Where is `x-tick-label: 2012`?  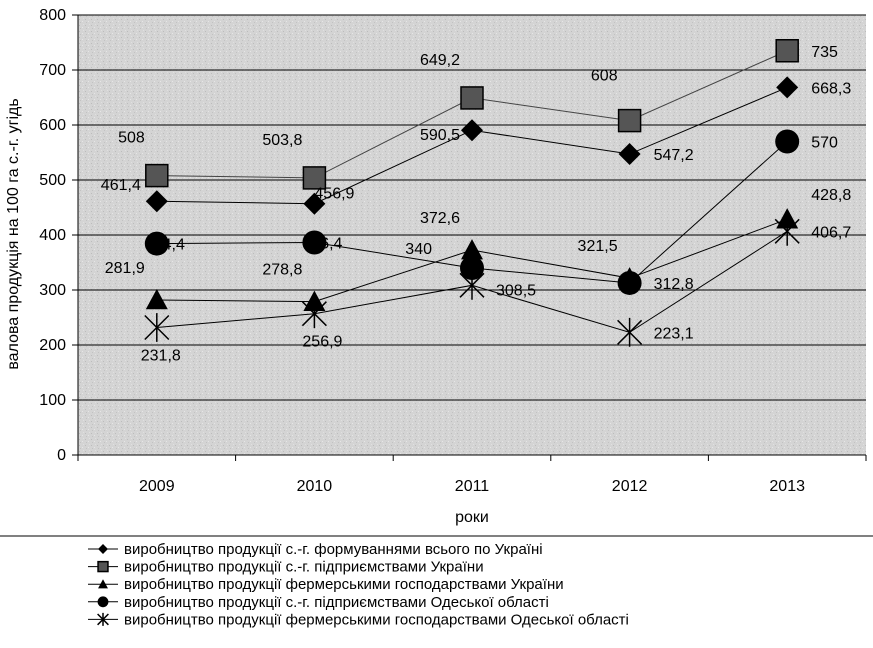
x-tick-label: 2012 is located at coordinates (630, 486).